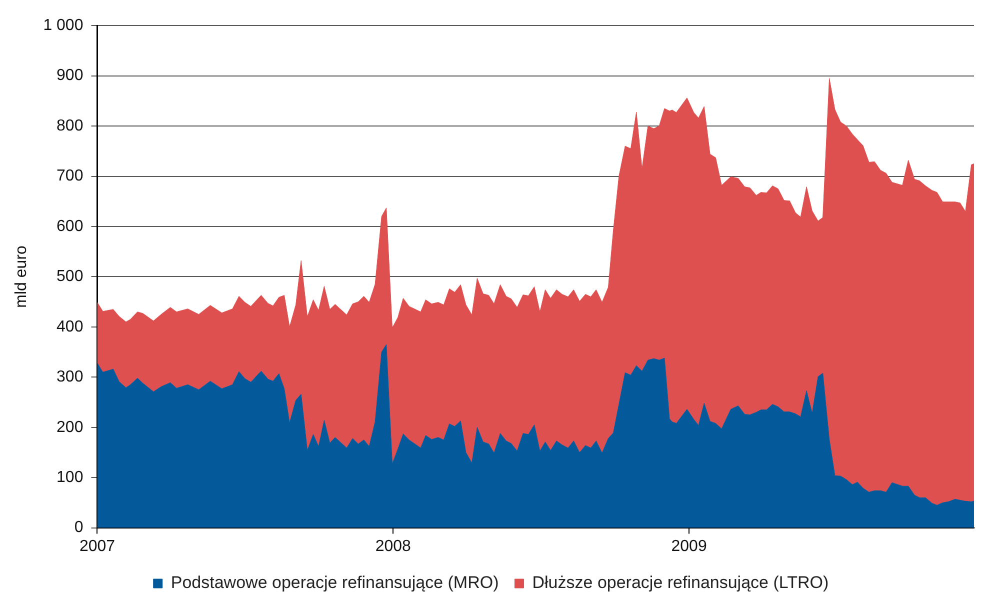  I want to click on y-tick-label: 500, so click(70, 277).